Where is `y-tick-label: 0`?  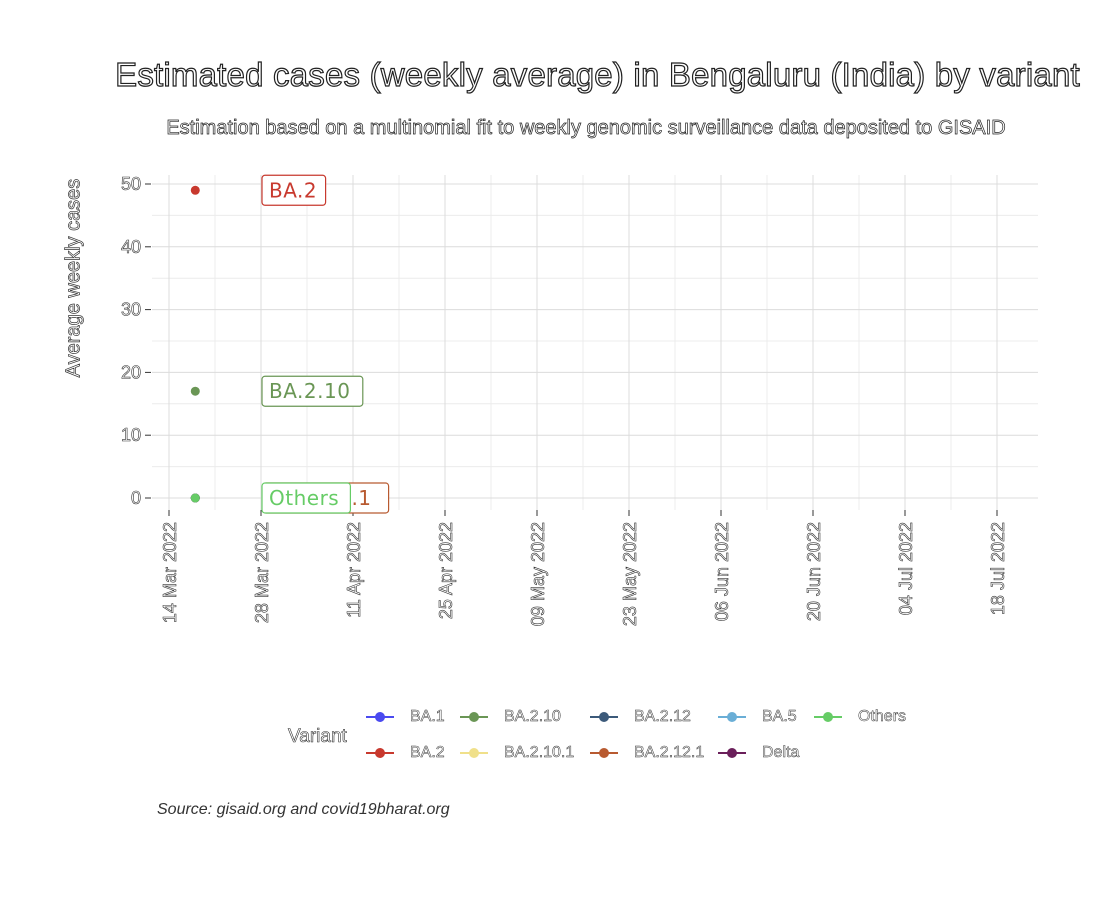
y-tick-label: 0 is located at coordinates (136, 498).